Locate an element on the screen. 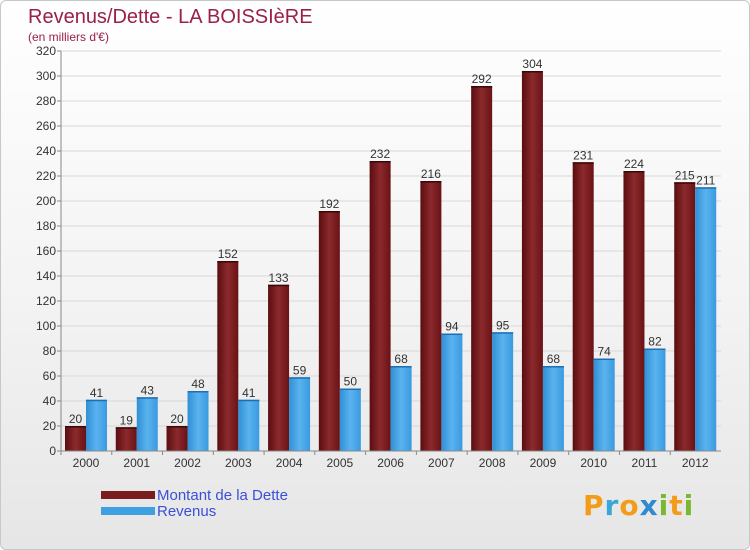  x-tick-label: 2001 is located at coordinates (136, 463).